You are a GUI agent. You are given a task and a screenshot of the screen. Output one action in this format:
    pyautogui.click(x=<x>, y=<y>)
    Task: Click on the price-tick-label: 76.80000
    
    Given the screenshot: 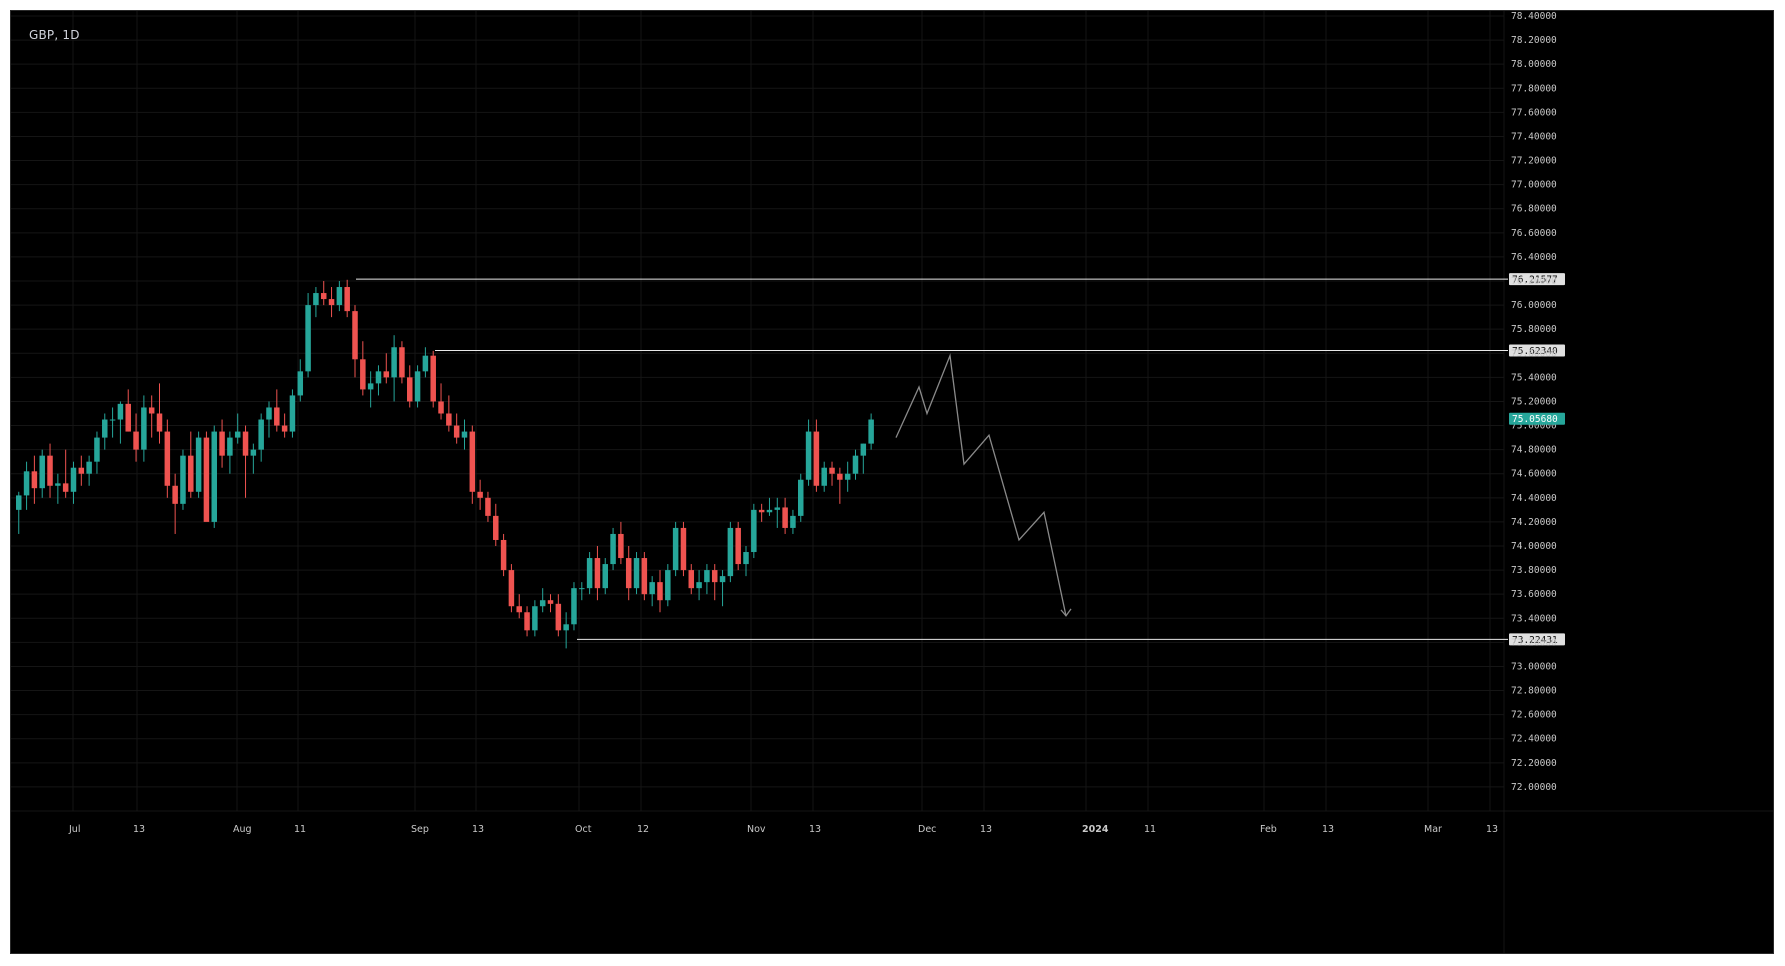 What is the action you would take?
    pyautogui.click(x=1534, y=209)
    